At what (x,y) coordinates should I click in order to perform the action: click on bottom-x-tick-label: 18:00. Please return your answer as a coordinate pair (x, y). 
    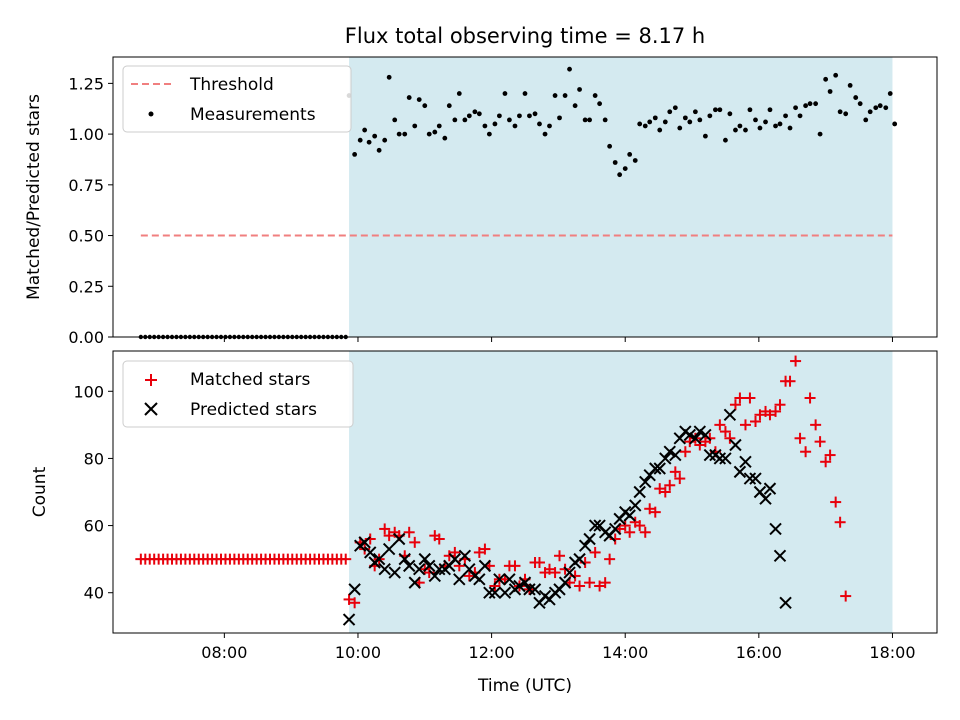
    Looking at the image, I should click on (892, 652).